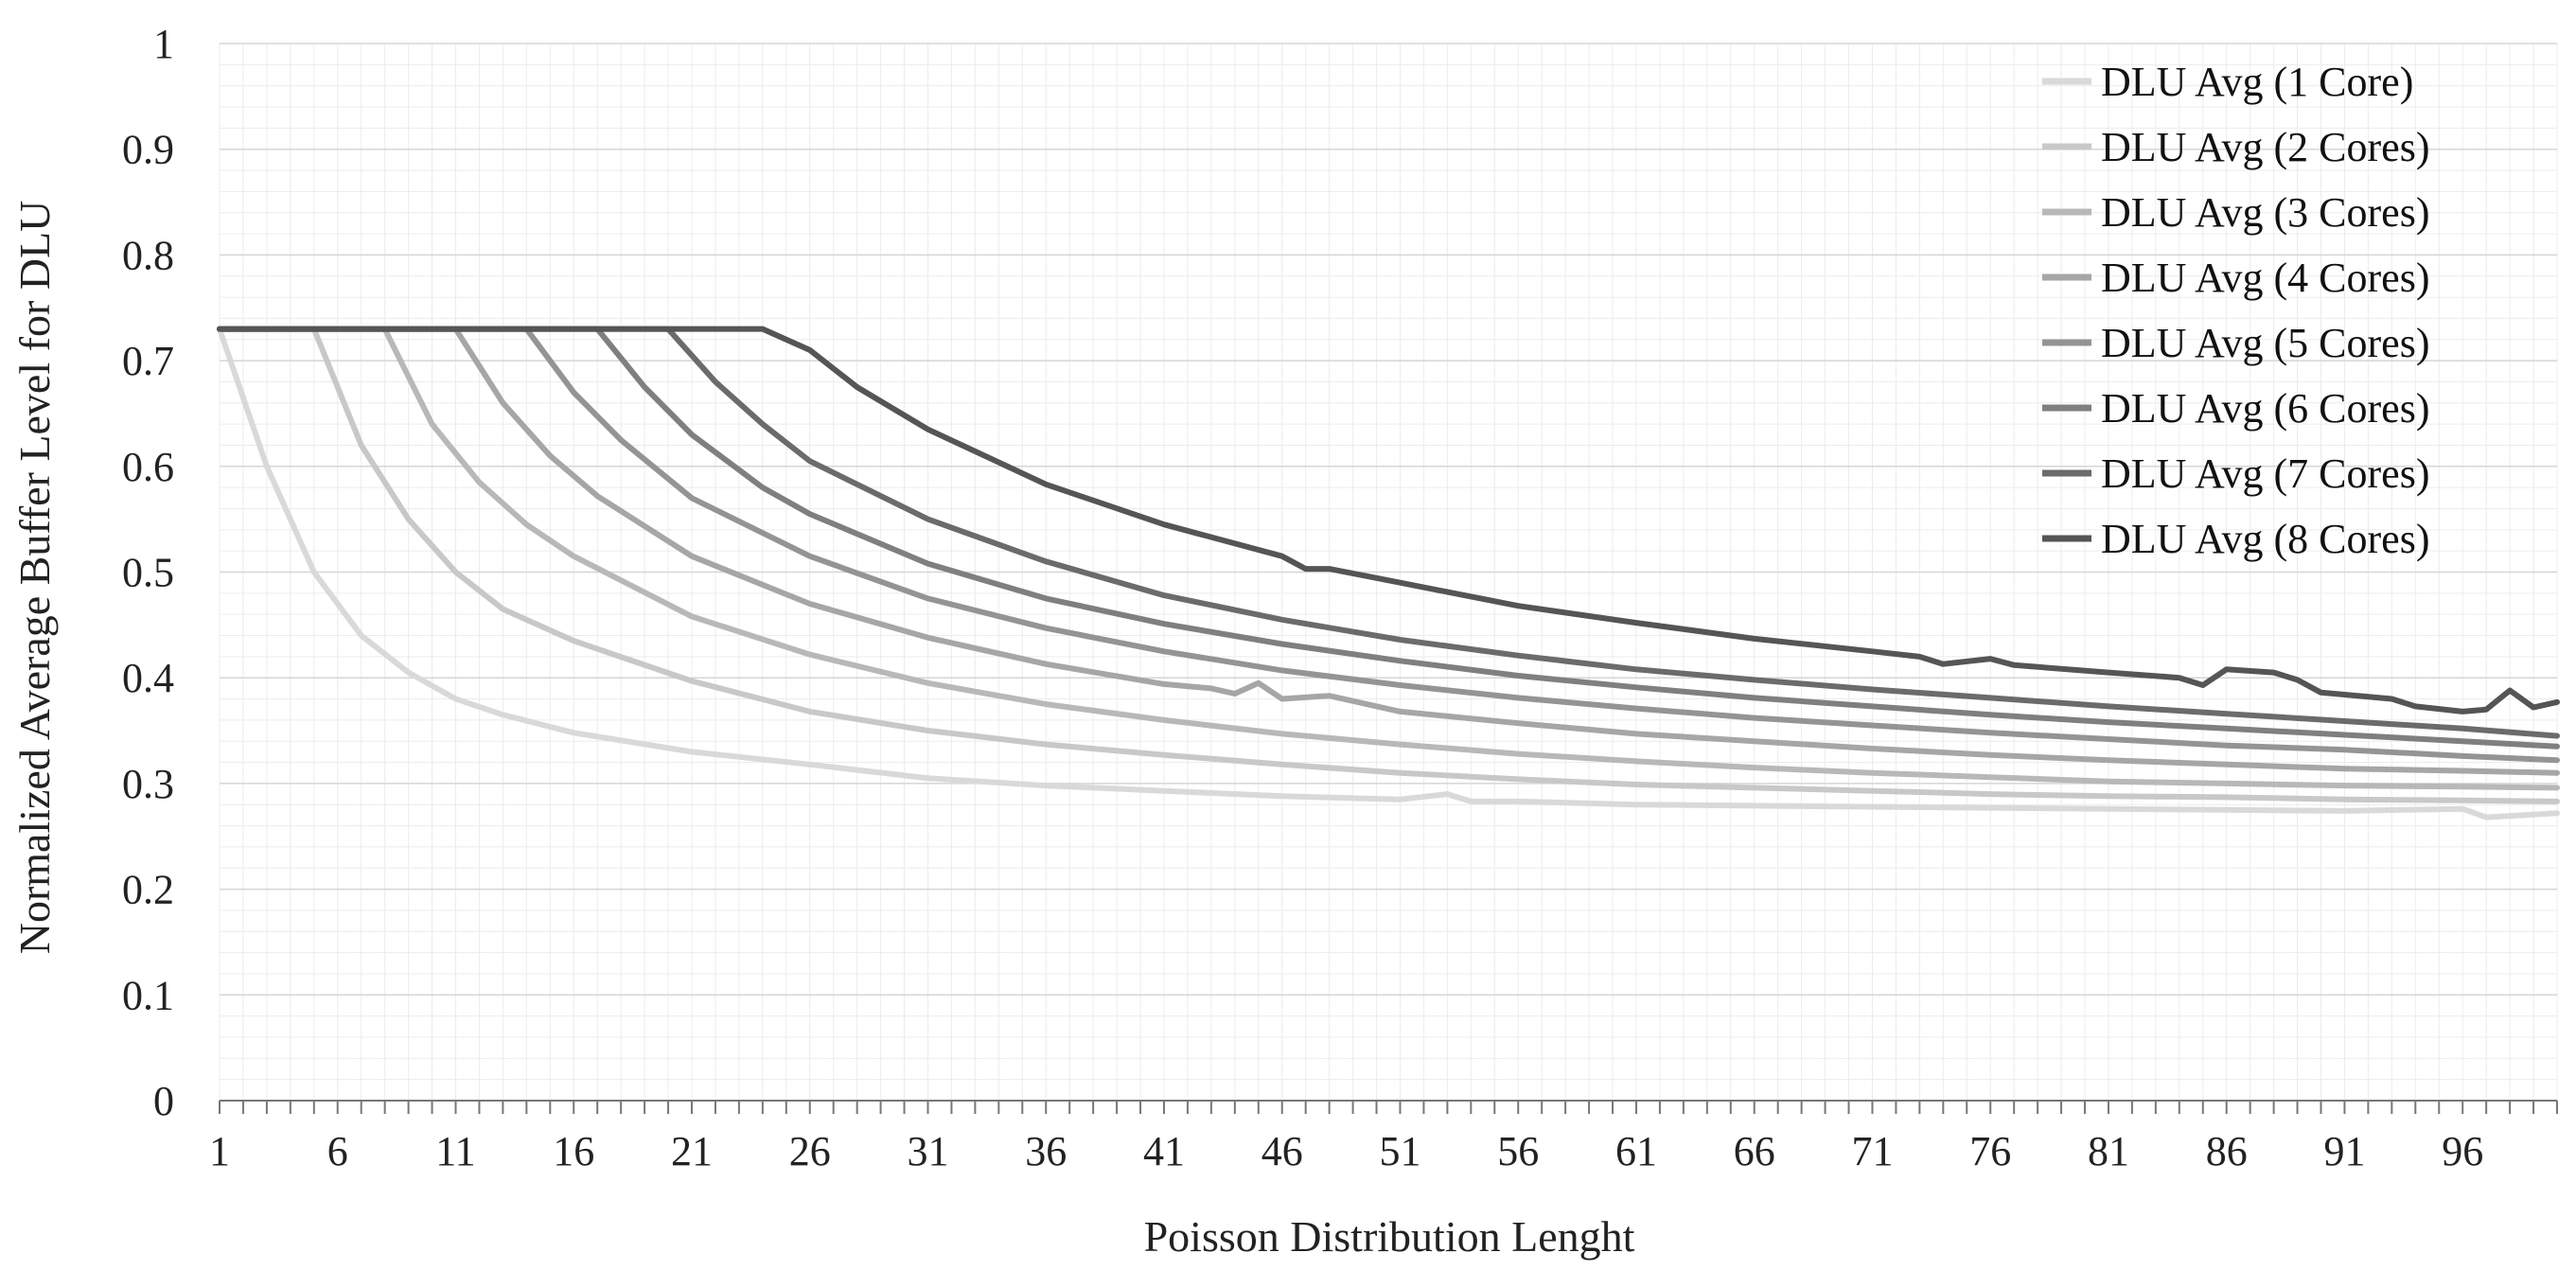 The height and width of the screenshot is (1288, 2576). Describe the element at coordinates (148, 150) in the screenshot. I see `y-tick-label: 0.9` at that location.